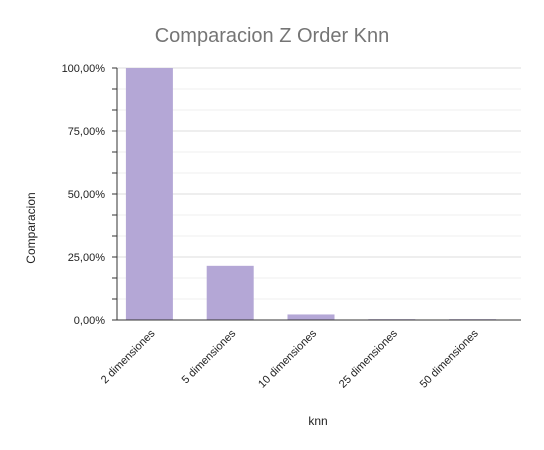 This screenshot has height=450, width=544. I want to click on y-tick-label: 25,00%, so click(87, 258).